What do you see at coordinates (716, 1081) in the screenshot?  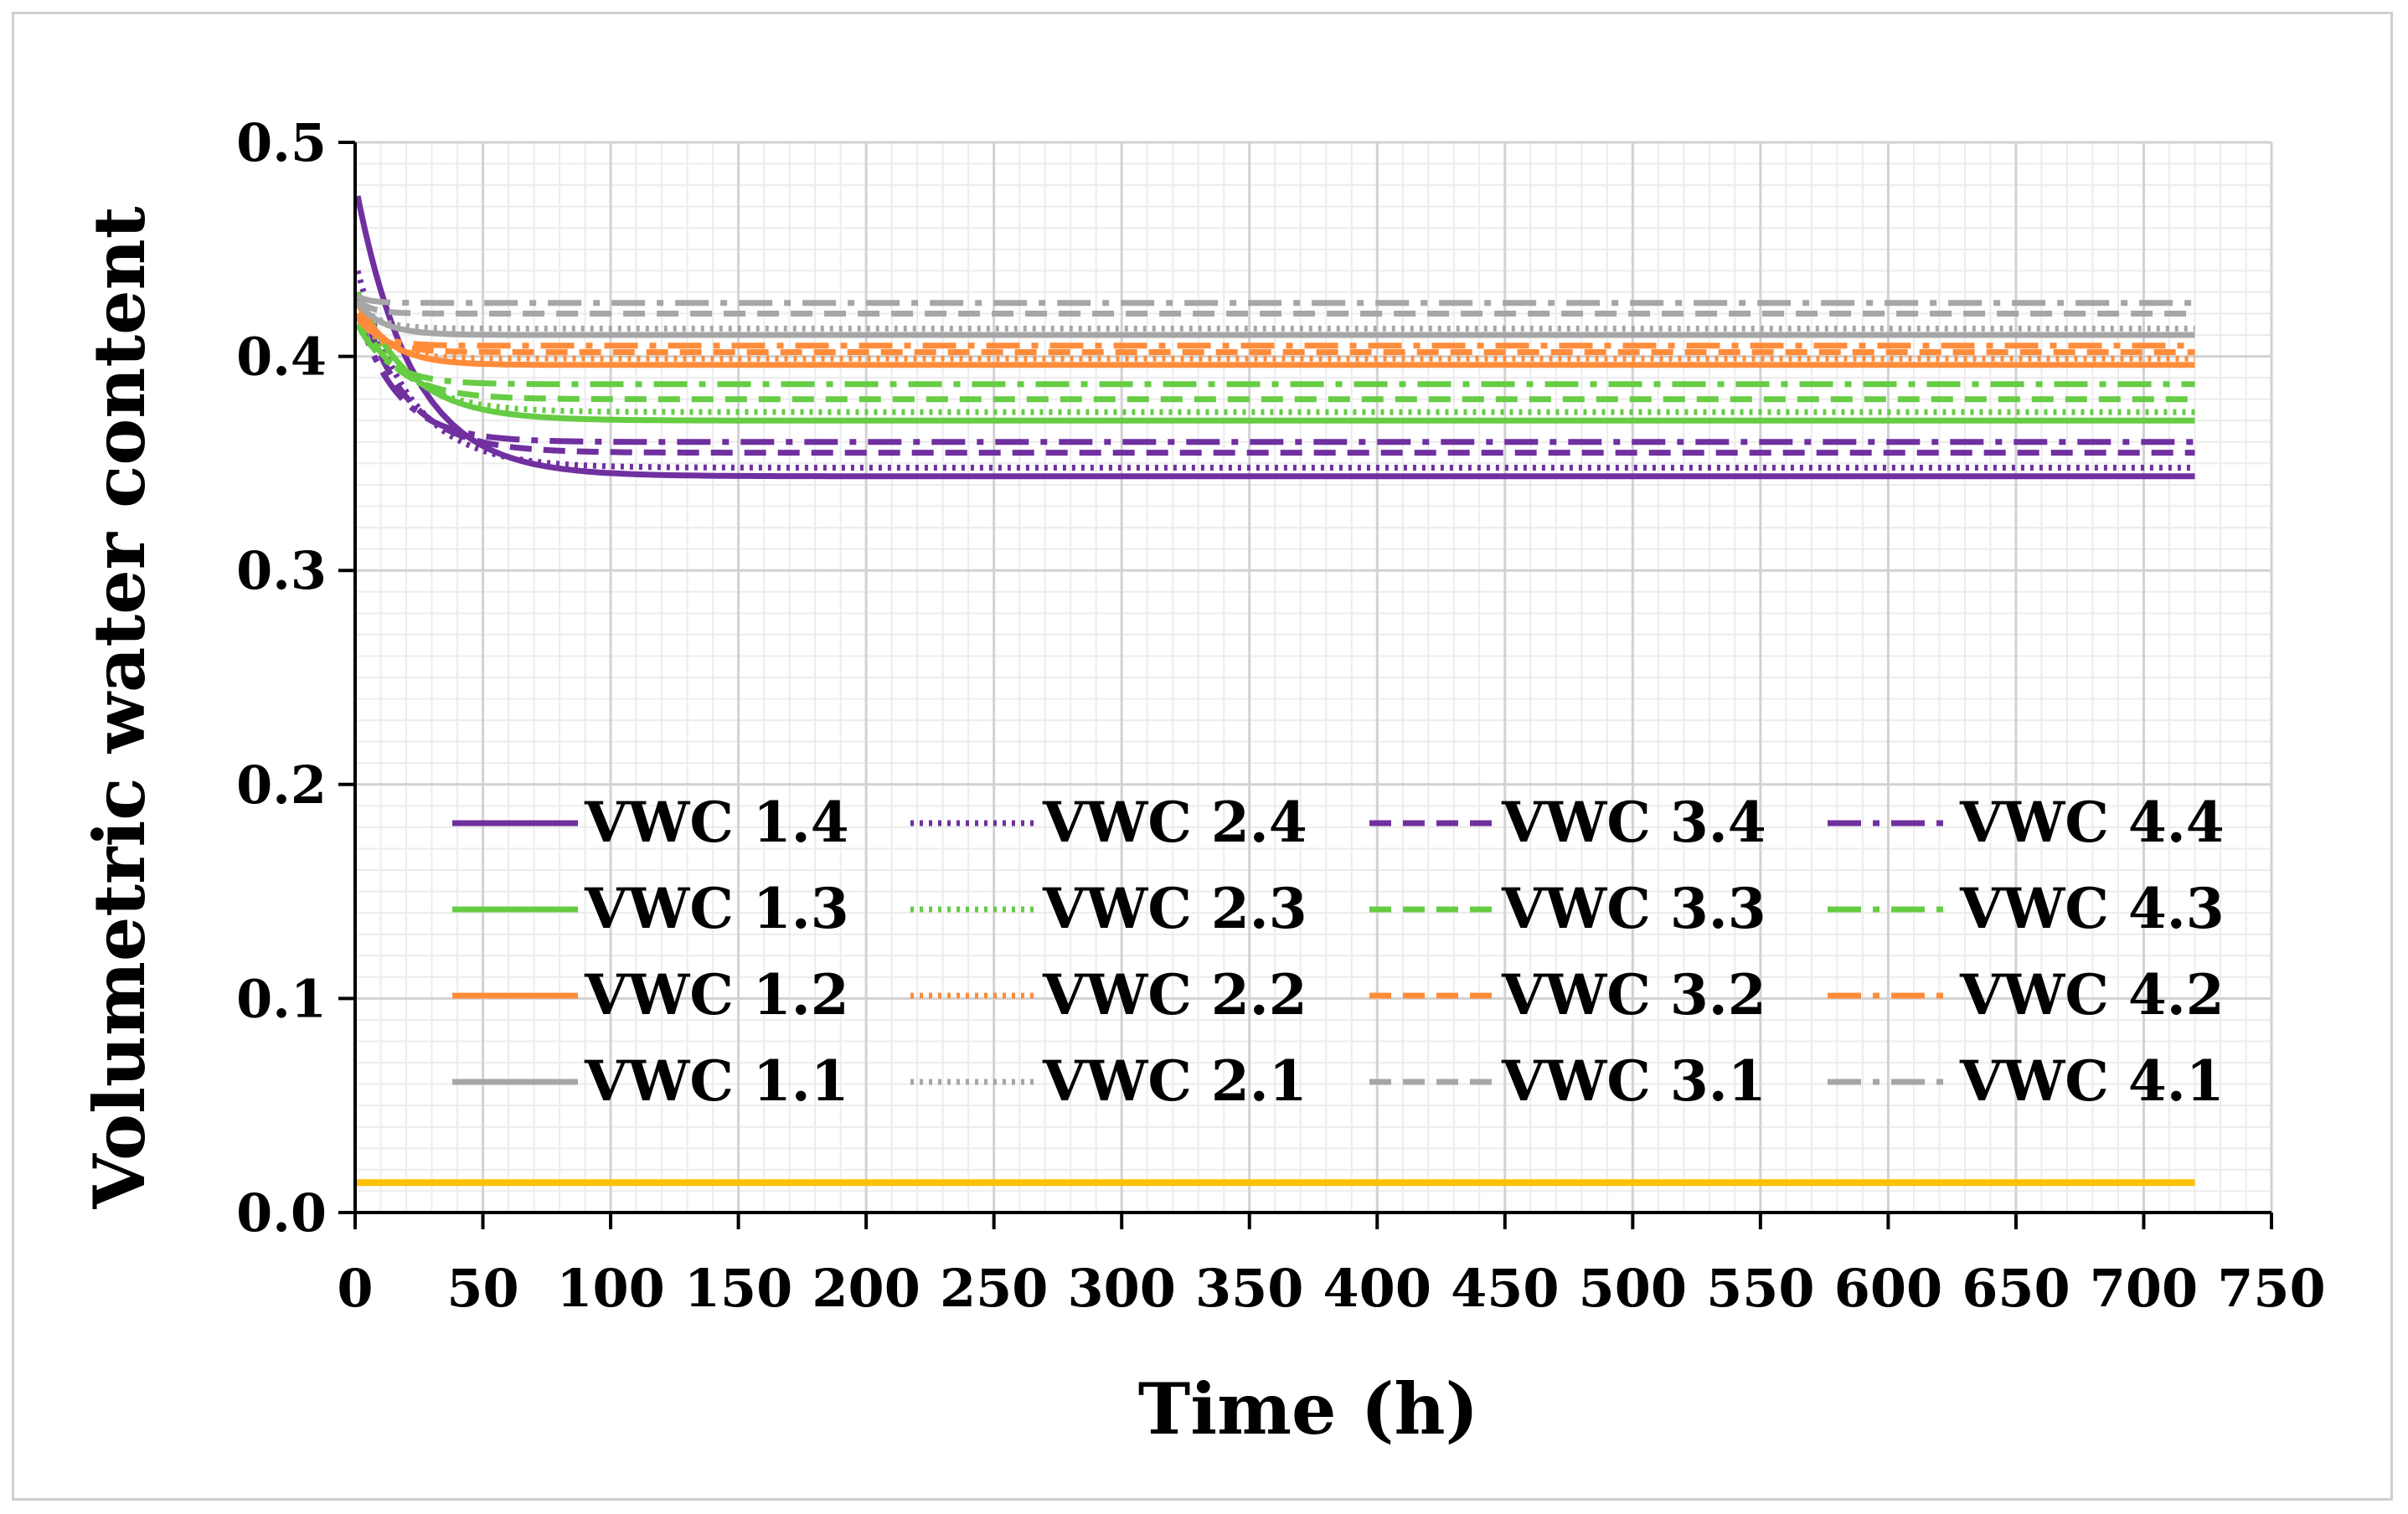 I see `legend-label: VWC 1.1` at bounding box center [716, 1081].